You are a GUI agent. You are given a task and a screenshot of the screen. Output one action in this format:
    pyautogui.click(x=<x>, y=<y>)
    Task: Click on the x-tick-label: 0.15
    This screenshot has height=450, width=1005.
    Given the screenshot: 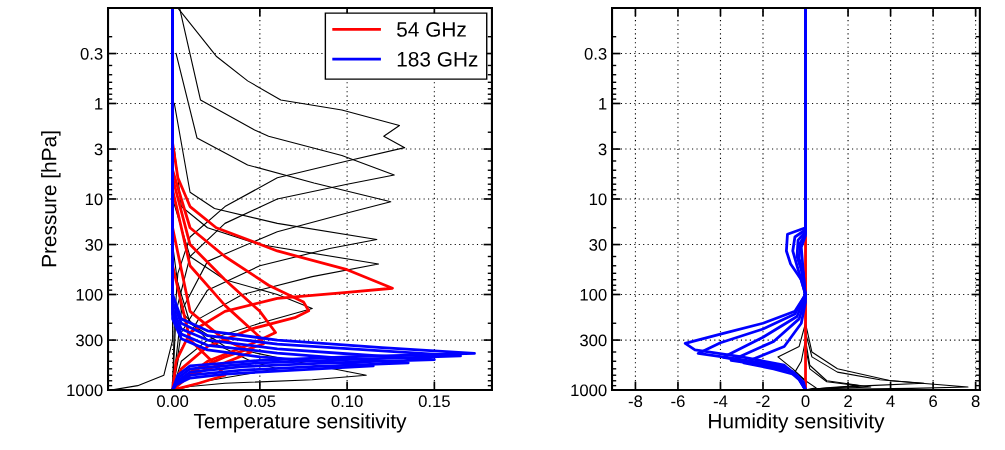 What is the action you would take?
    pyautogui.click(x=434, y=401)
    